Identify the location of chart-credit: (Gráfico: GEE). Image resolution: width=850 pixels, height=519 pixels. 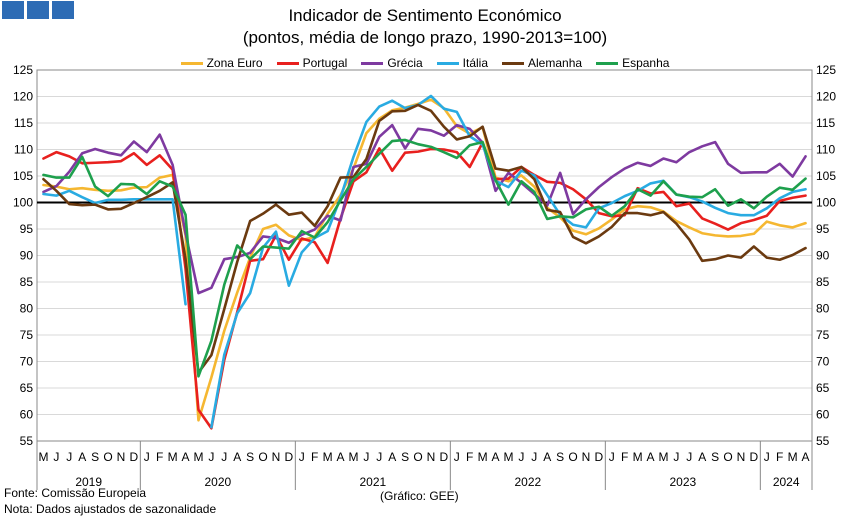
(419, 496).